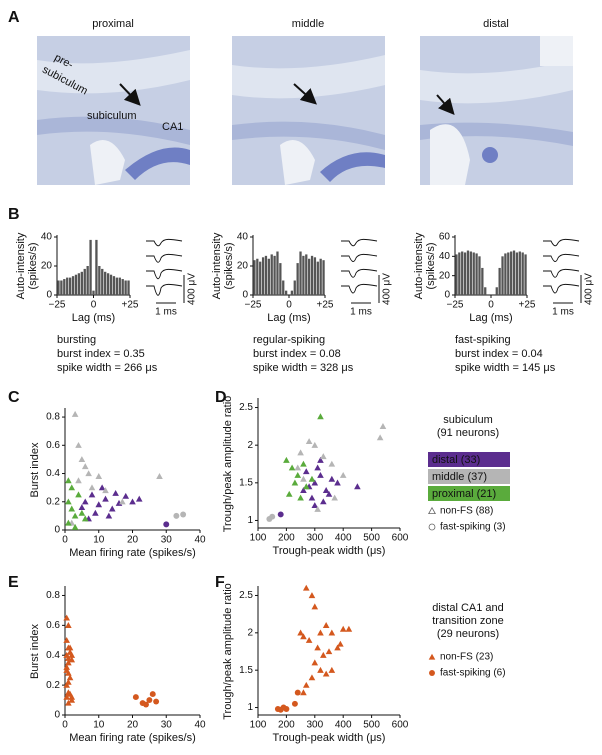  I want to click on x-tick-label: 300, so click(314, 538).